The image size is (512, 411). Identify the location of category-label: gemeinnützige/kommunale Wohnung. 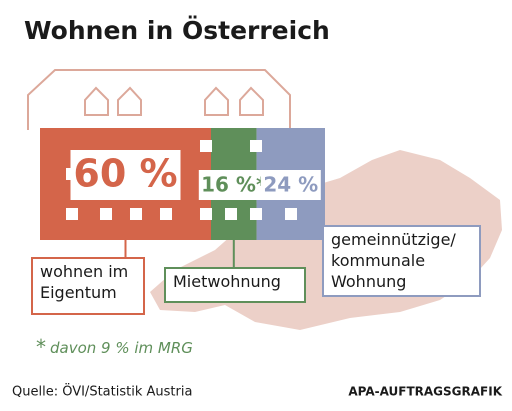
(393, 260).